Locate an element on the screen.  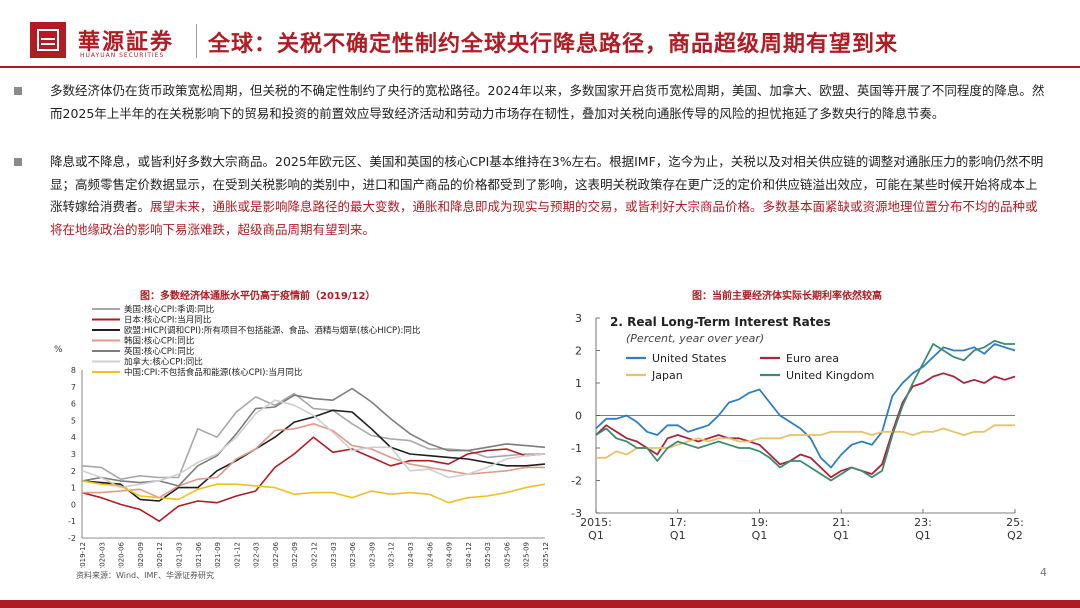
chart1-x-tick-label: 2019-12 is located at coordinates (83, 555).